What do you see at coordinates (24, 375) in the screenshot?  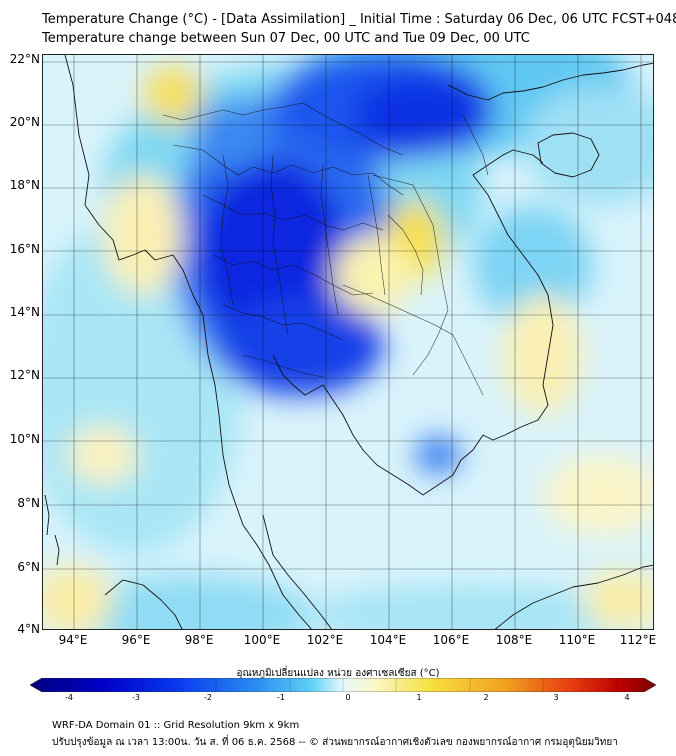 I see `lat-label-12n: 12°N` at bounding box center [24, 375].